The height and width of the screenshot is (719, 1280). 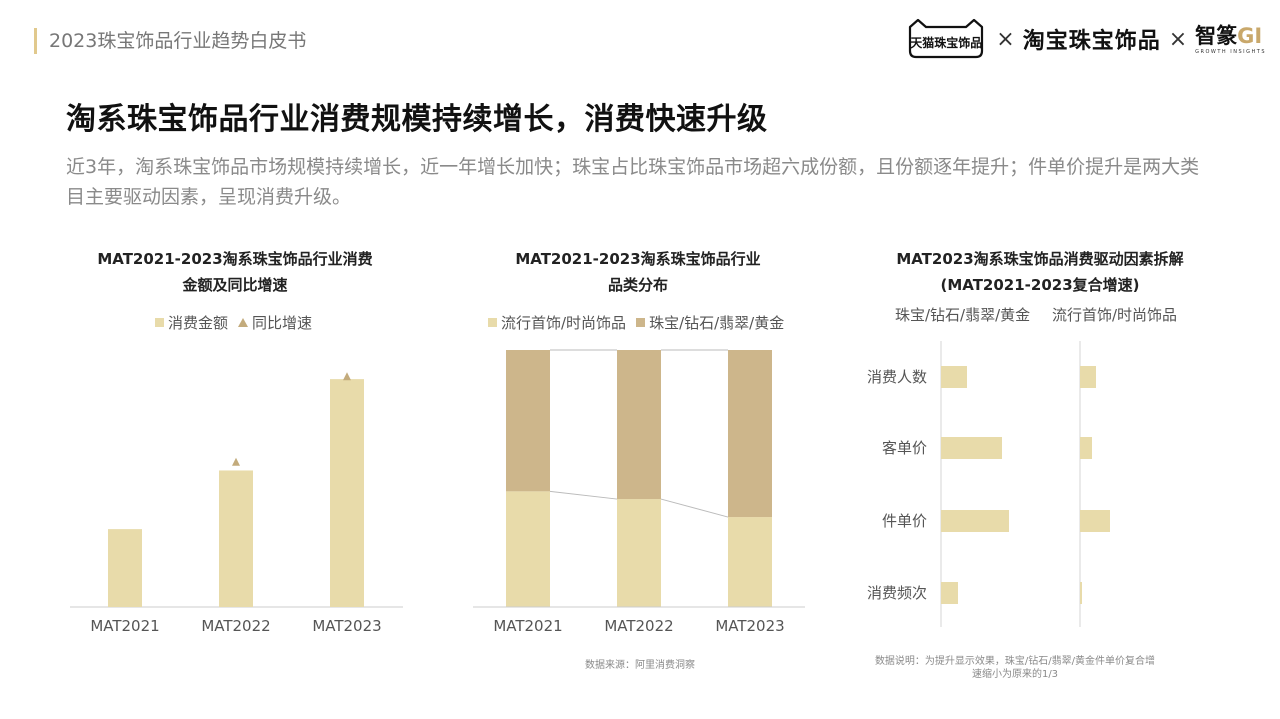 What do you see at coordinates (564, 323) in the screenshot?
I see `legend-label: 流行首饰/时尚饰品` at bounding box center [564, 323].